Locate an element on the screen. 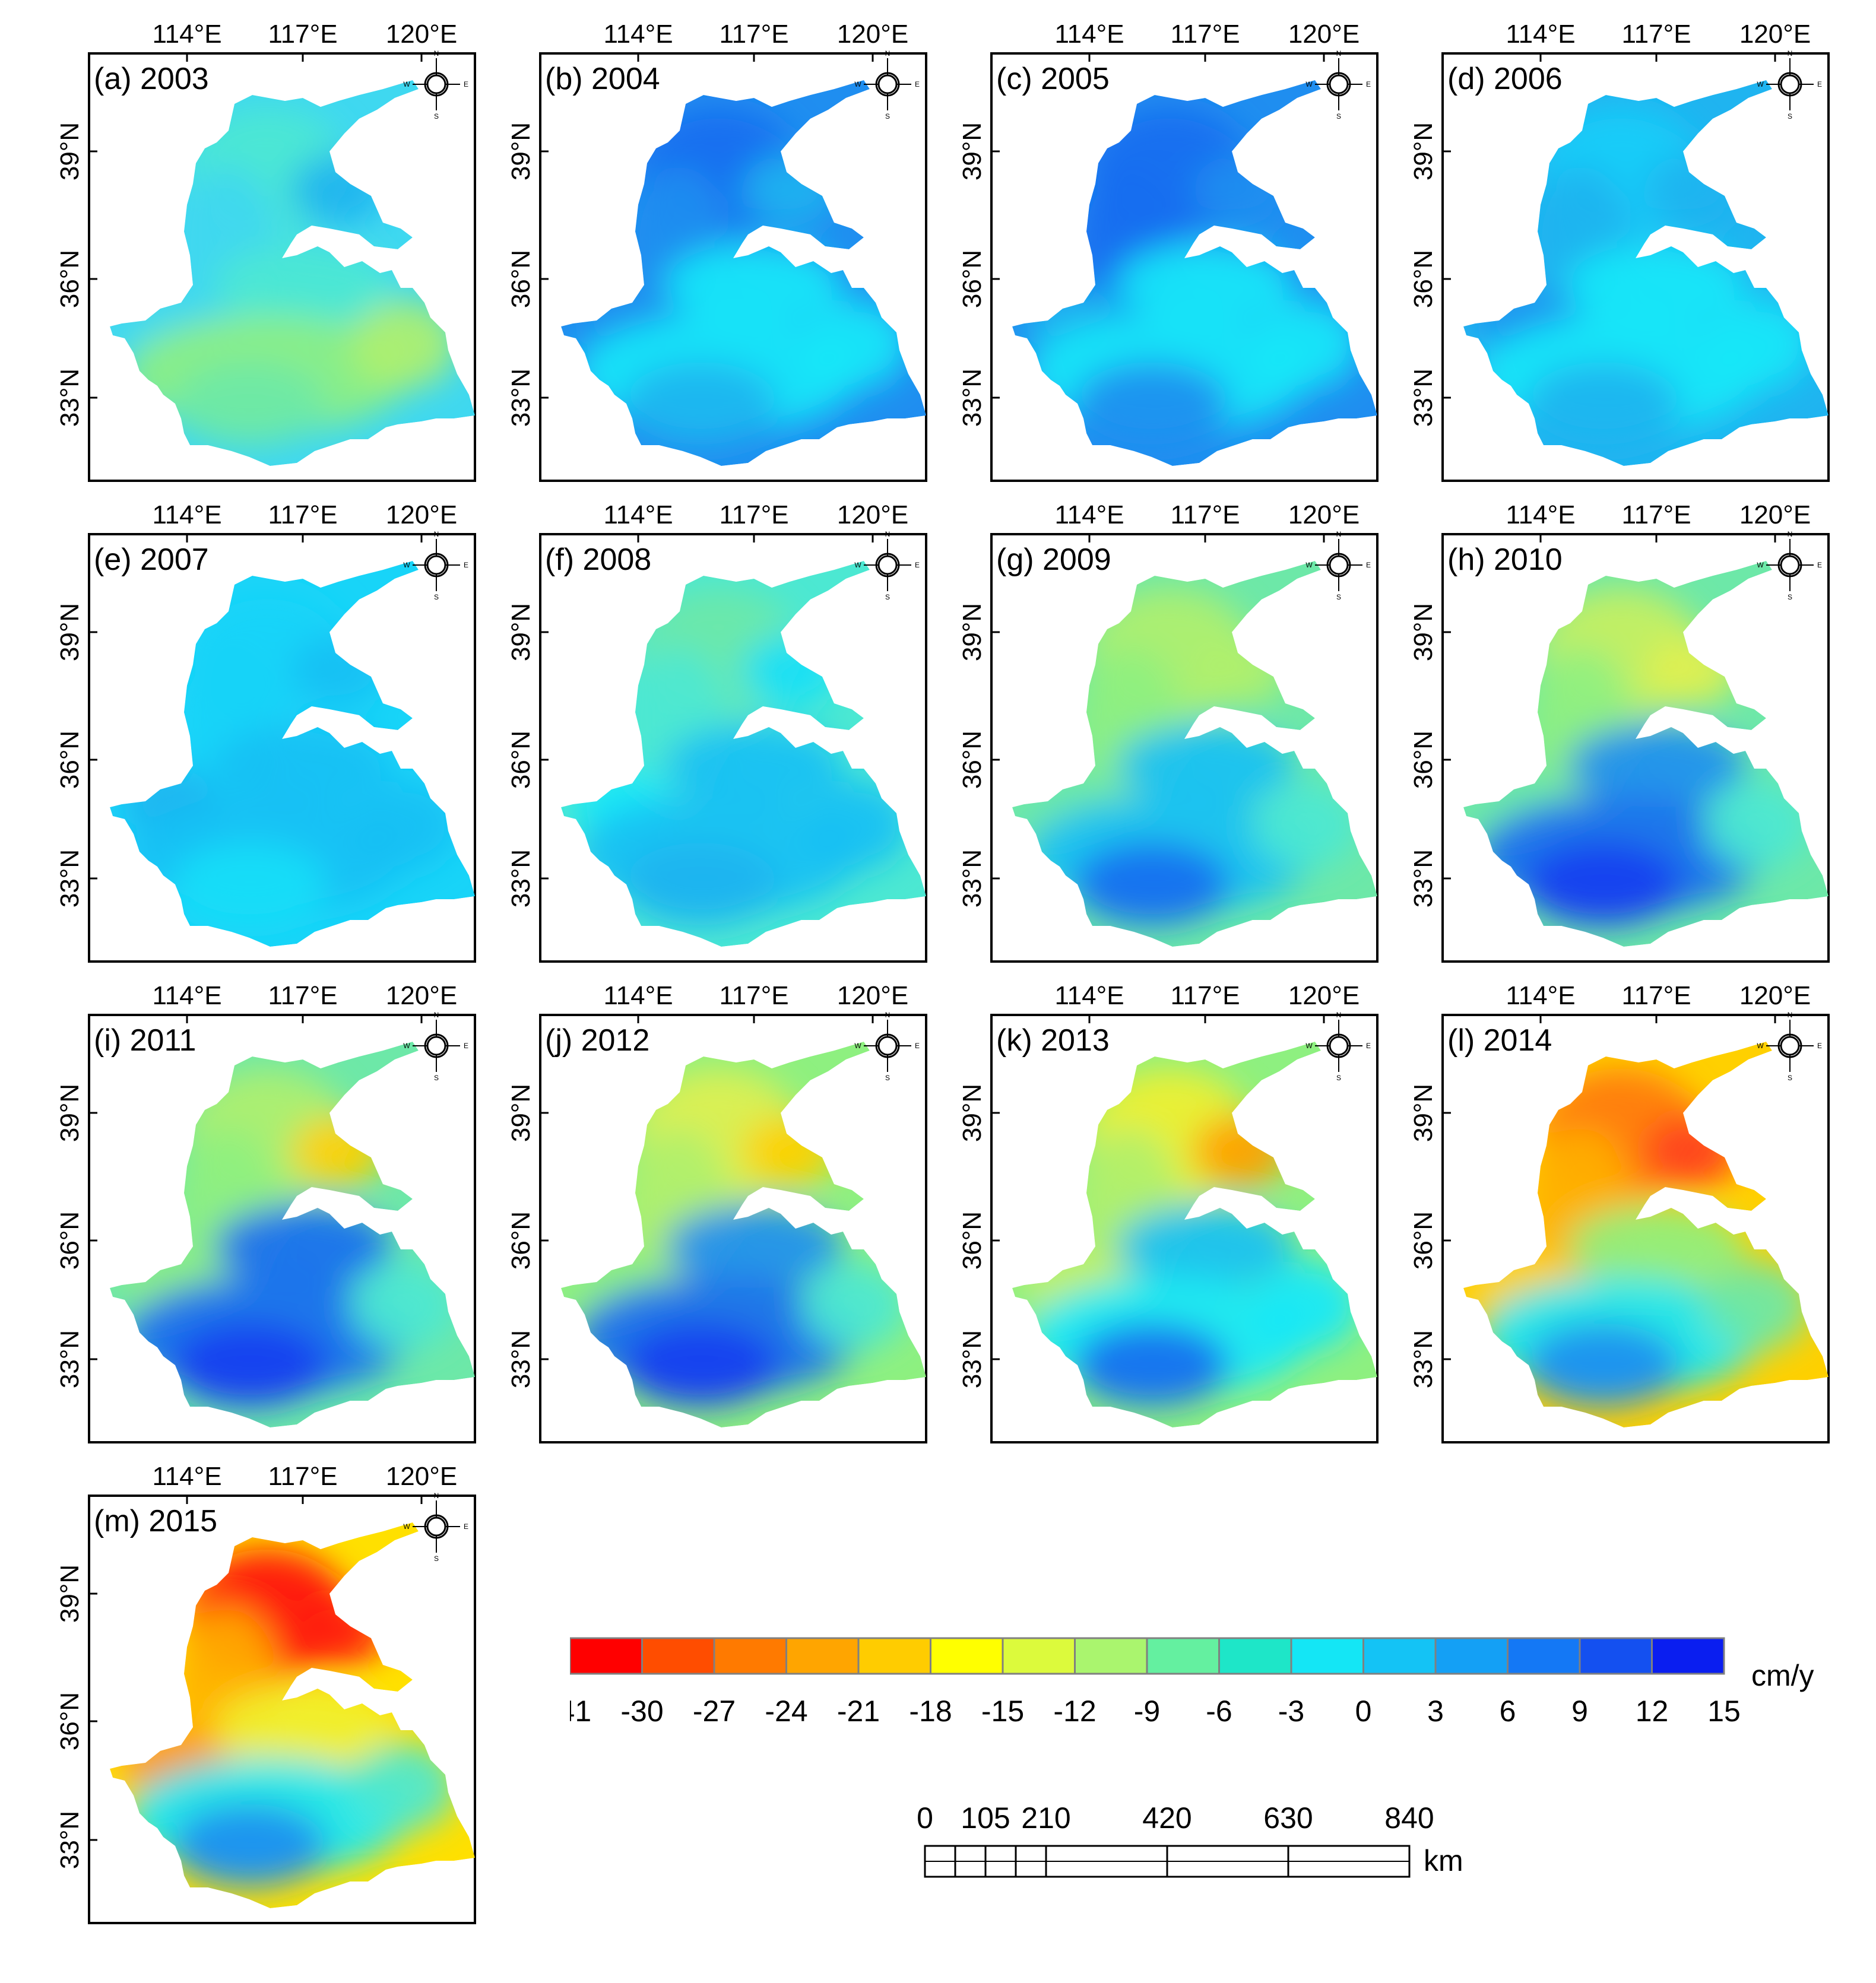 This screenshot has height=1983, width=1876. map-panel: 114°E 117°E 120°E 39°N 36°N 33°N N S E W (c) 2005 is located at coordinates (1140, 241).